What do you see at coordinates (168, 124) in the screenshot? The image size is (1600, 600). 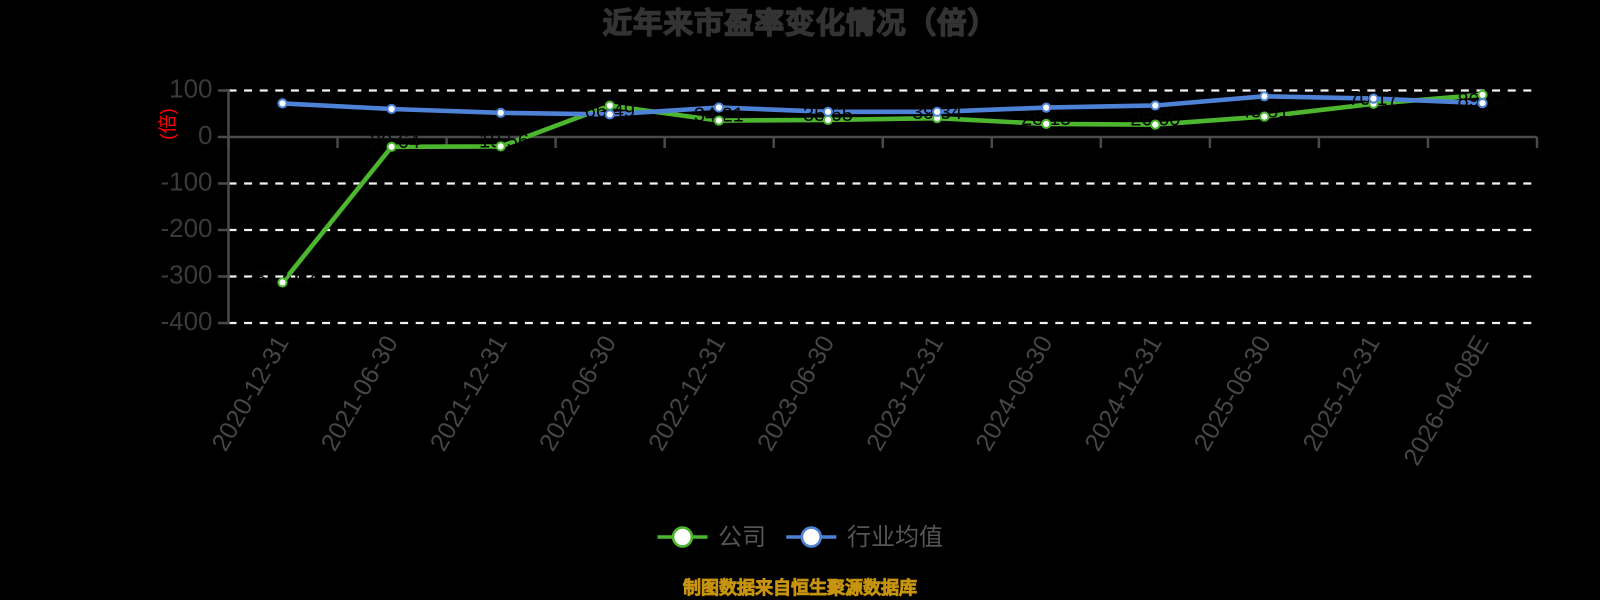 I see `svg-text: (倍)` at bounding box center [168, 124].